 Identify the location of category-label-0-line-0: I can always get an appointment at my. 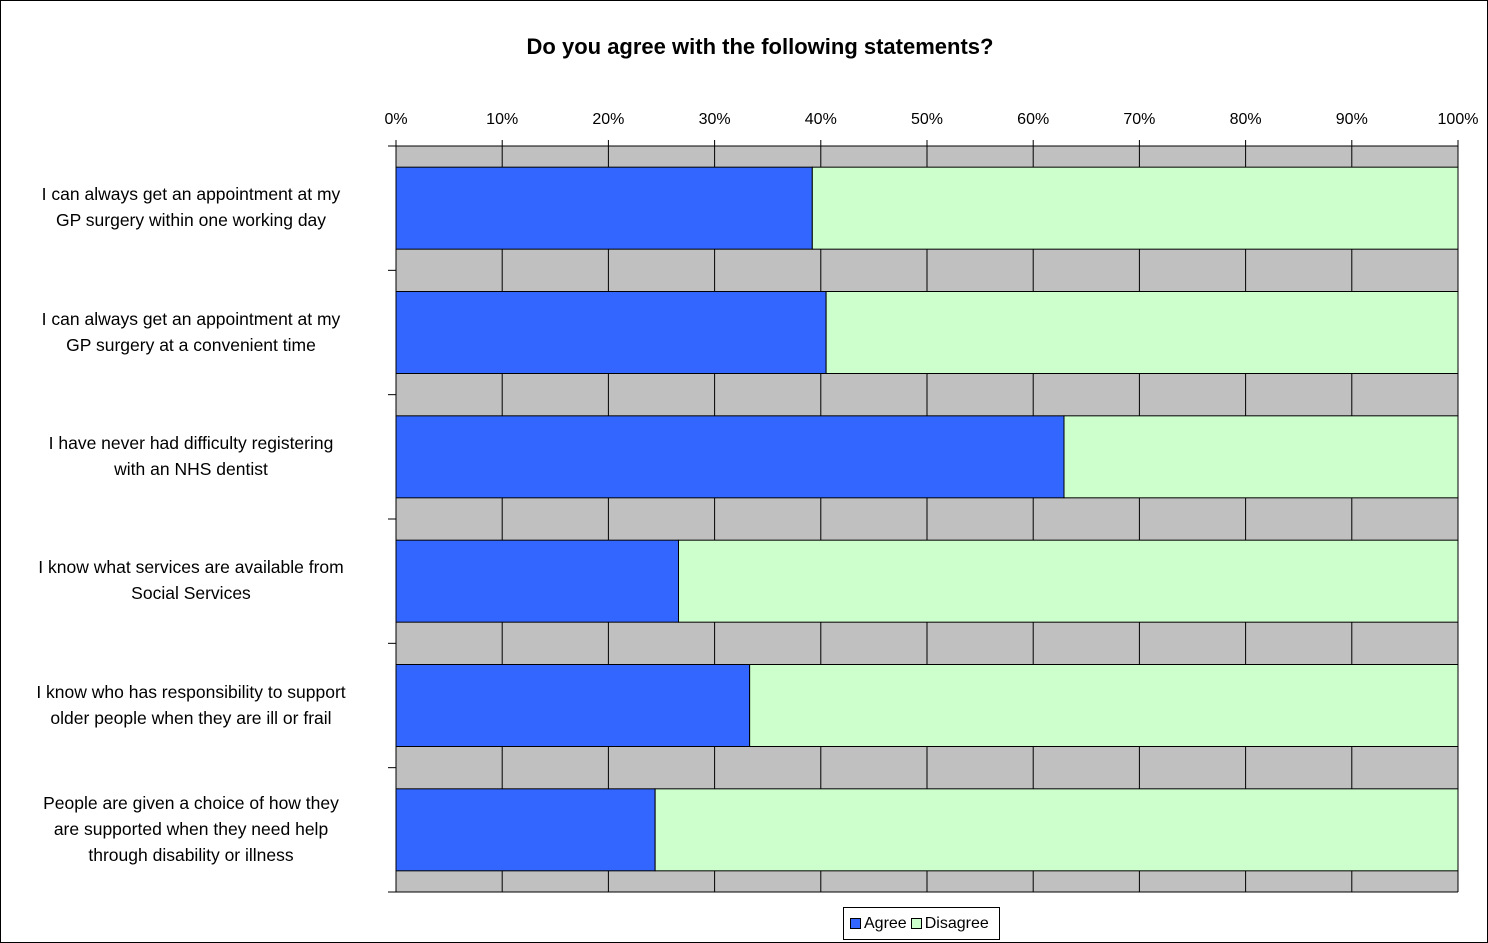
(191, 194).